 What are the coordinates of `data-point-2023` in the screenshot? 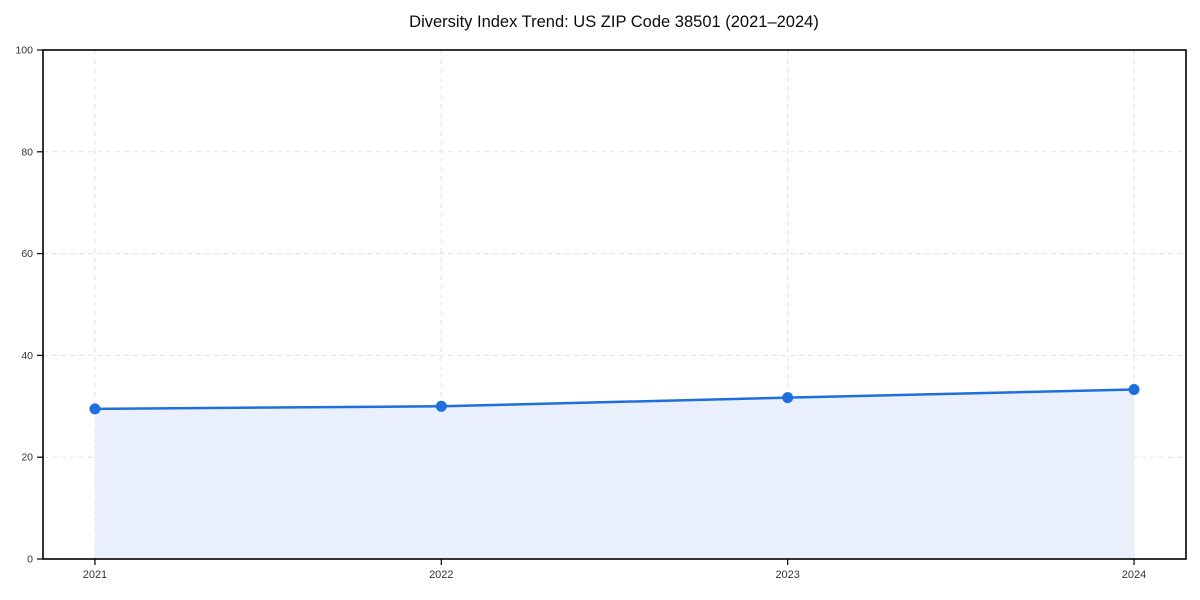 It's located at (788, 398).